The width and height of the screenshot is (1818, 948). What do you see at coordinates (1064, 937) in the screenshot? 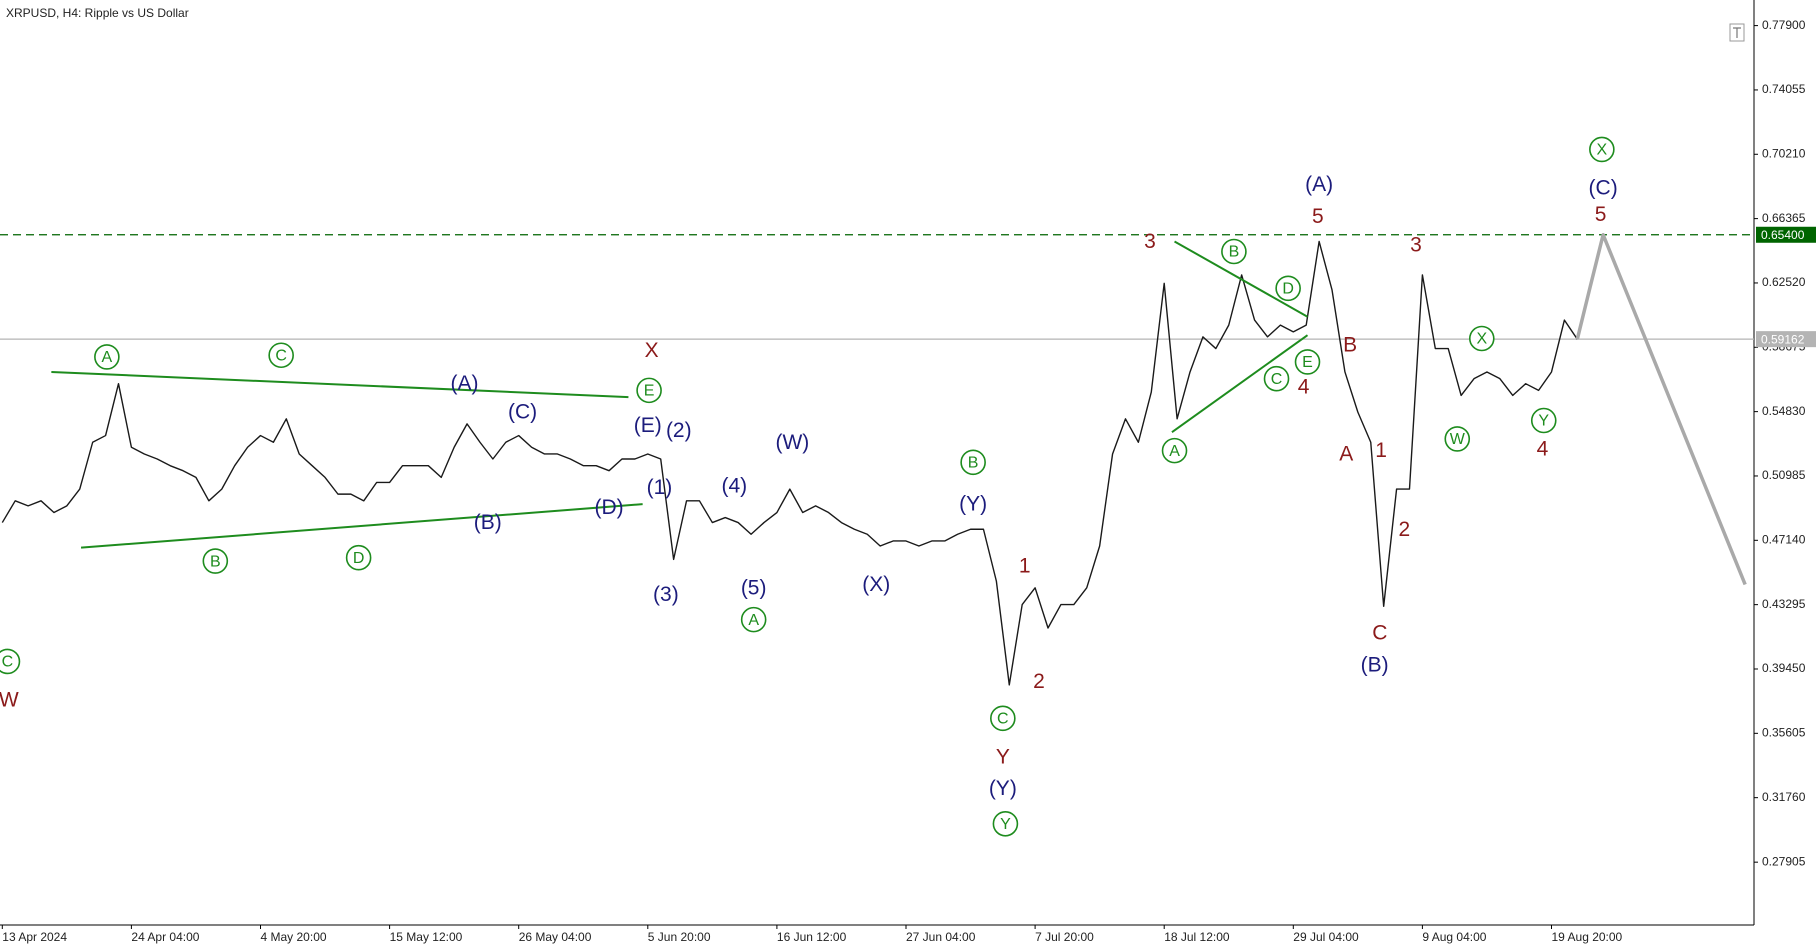
I see `x-tick-label: 7 Jul 20:00` at bounding box center [1064, 937].